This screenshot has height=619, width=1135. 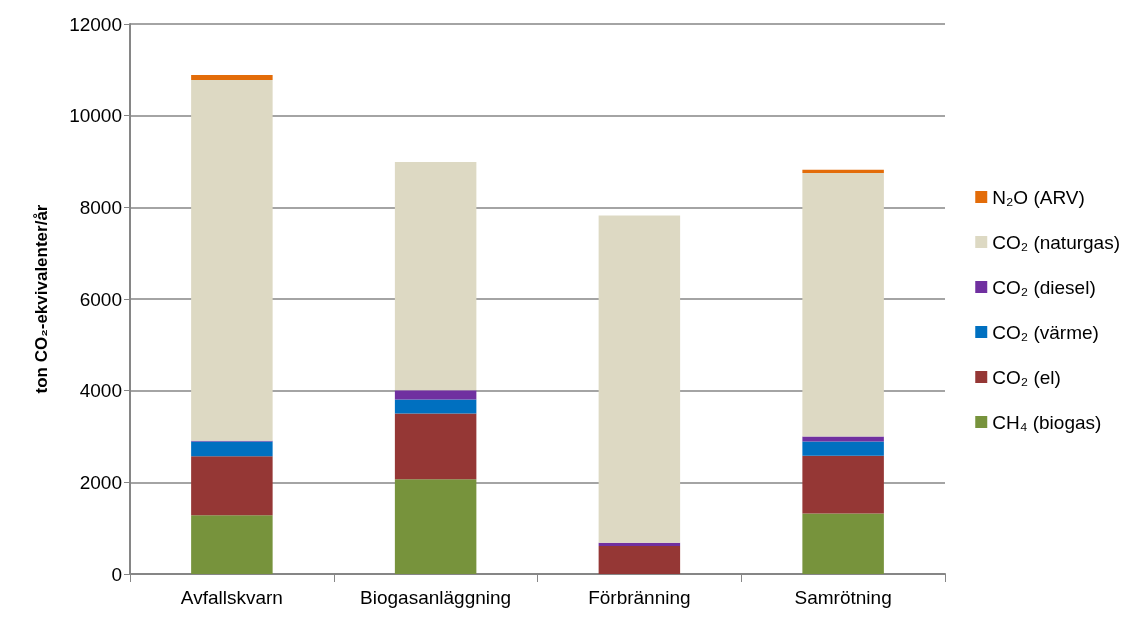 What do you see at coordinates (1047, 422) in the screenshot?
I see `legend-label: CH₄ (biogas)` at bounding box center [1047, 422].